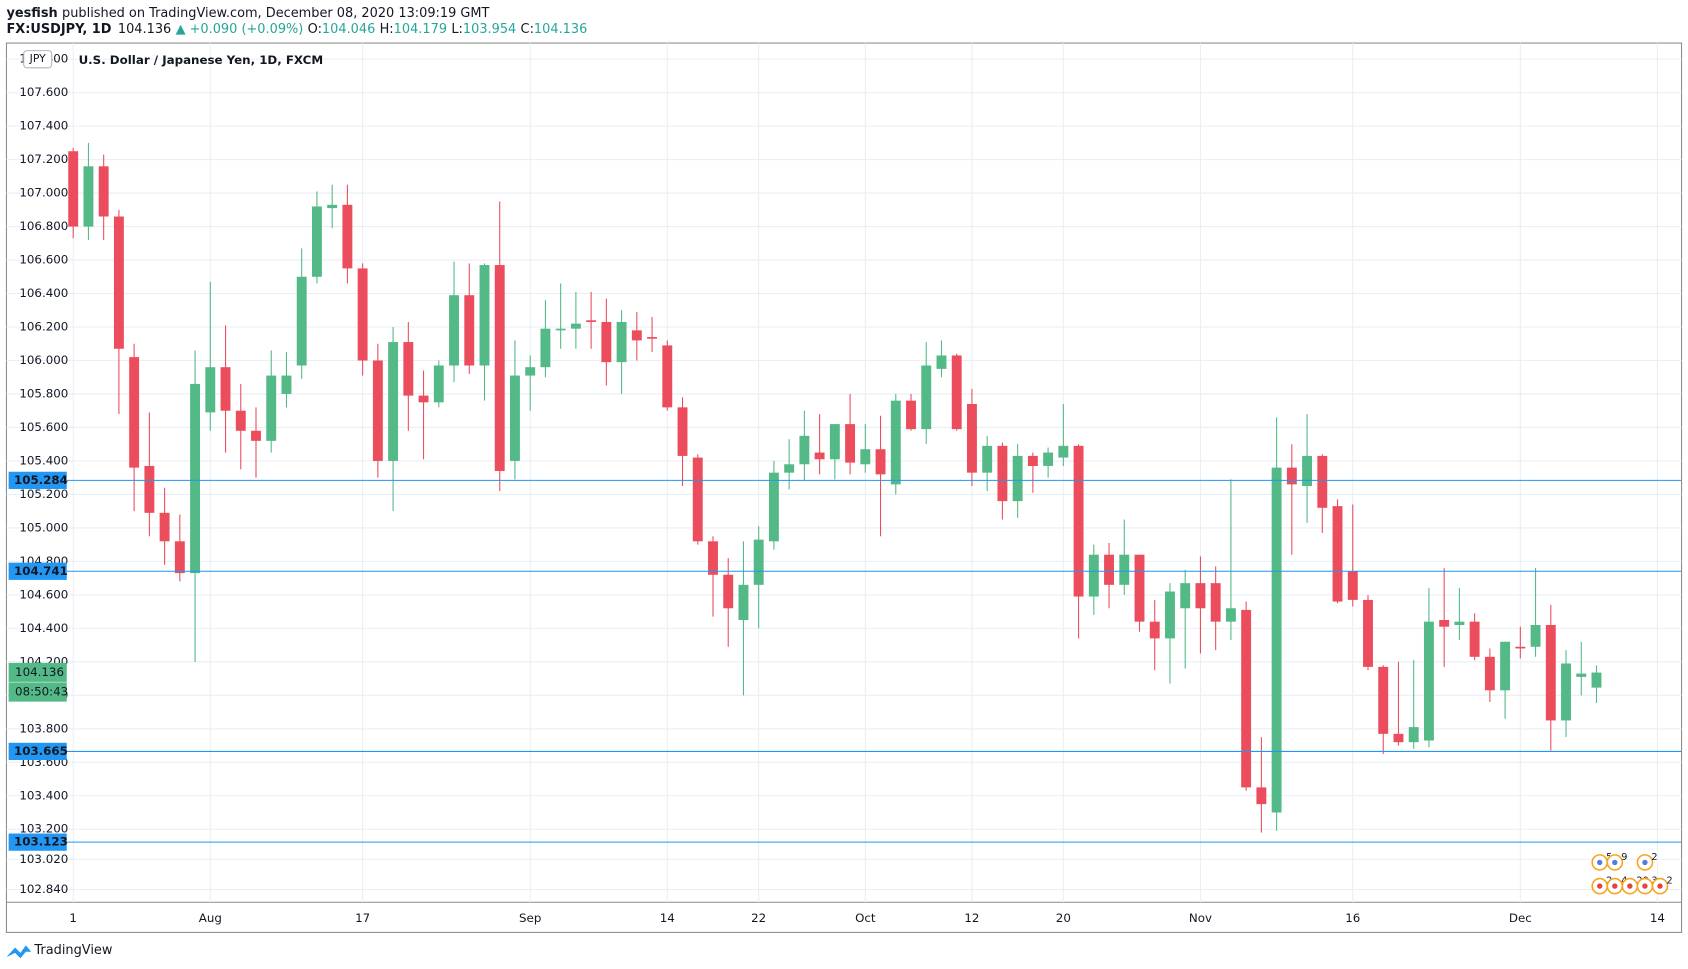  Describe the element at coordinates (43, 293) in the screenshot. I see `y-tick-label: 106.400` at that location.